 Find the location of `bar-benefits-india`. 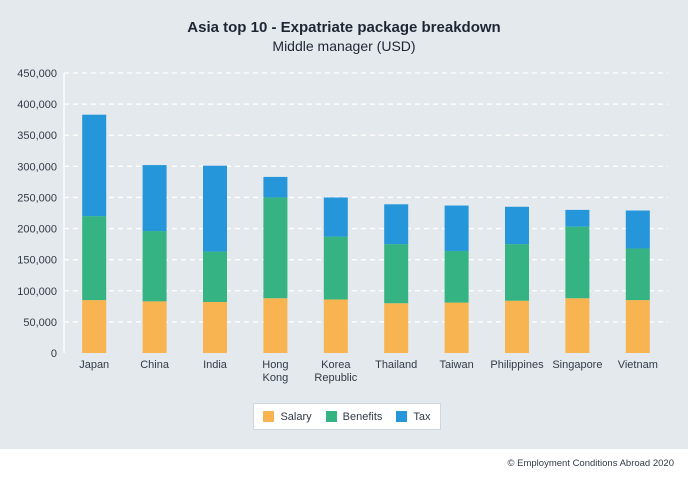

bar-benefits-india is located at coordinates (215, 276).